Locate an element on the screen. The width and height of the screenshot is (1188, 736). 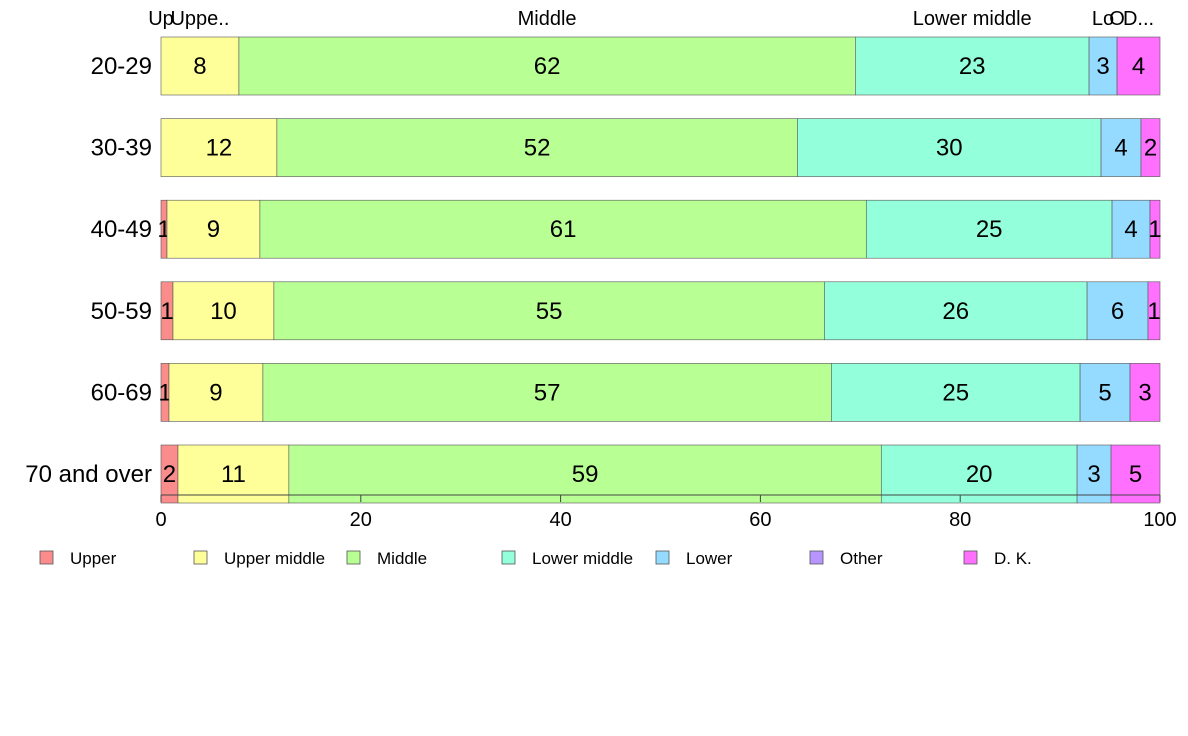
bar-segment-40-49-lower-middle is located at coordinates (989, 229).